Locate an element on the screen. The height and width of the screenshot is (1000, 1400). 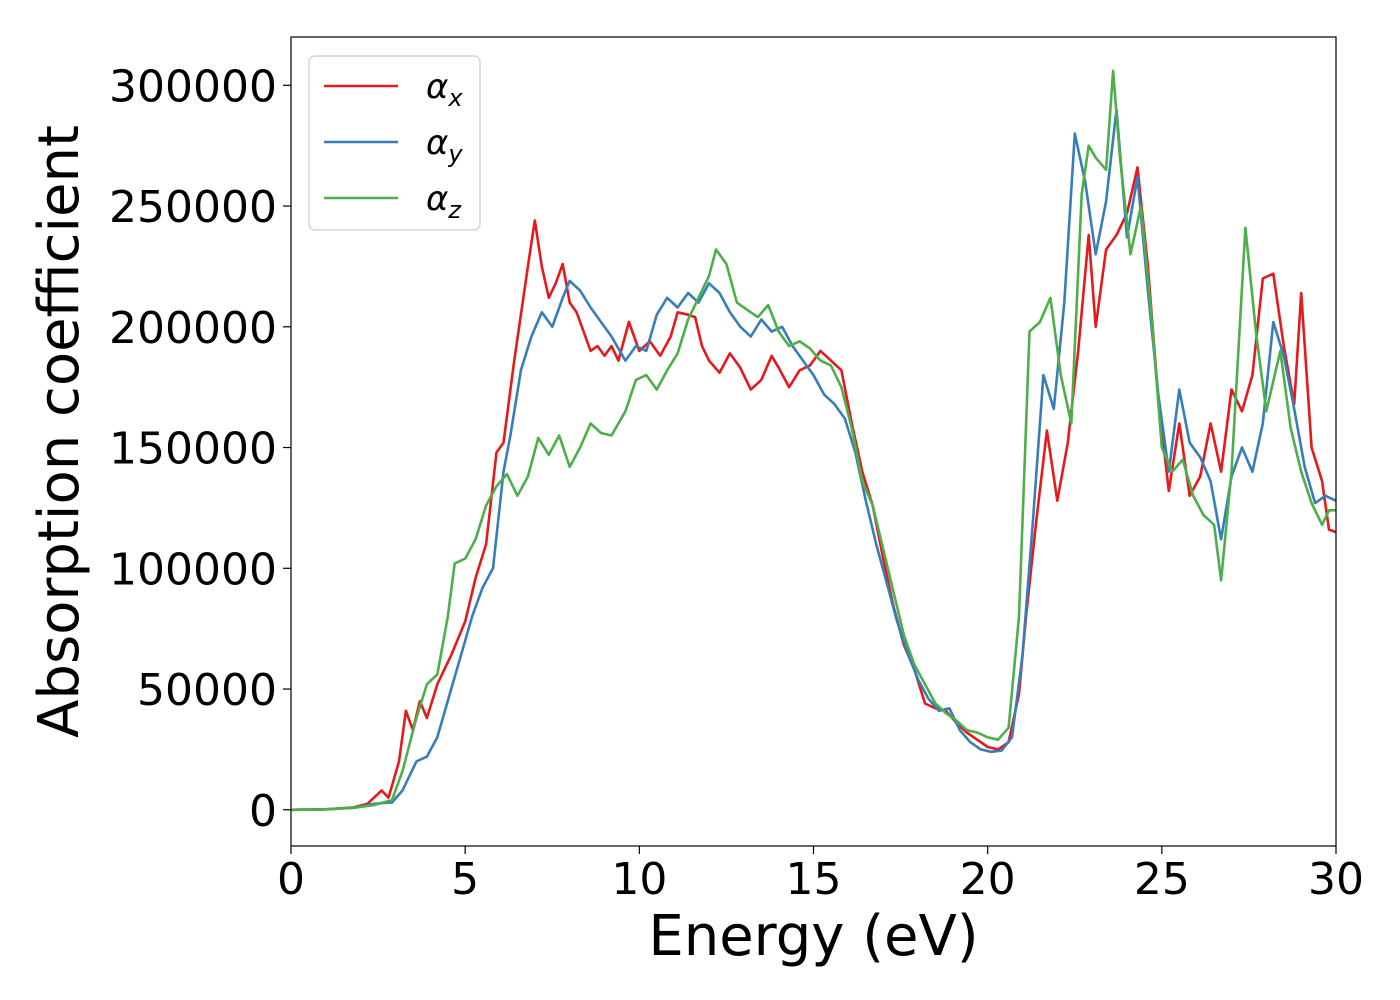
y-tick-label: 300000 is located at coordinates (193, 86).